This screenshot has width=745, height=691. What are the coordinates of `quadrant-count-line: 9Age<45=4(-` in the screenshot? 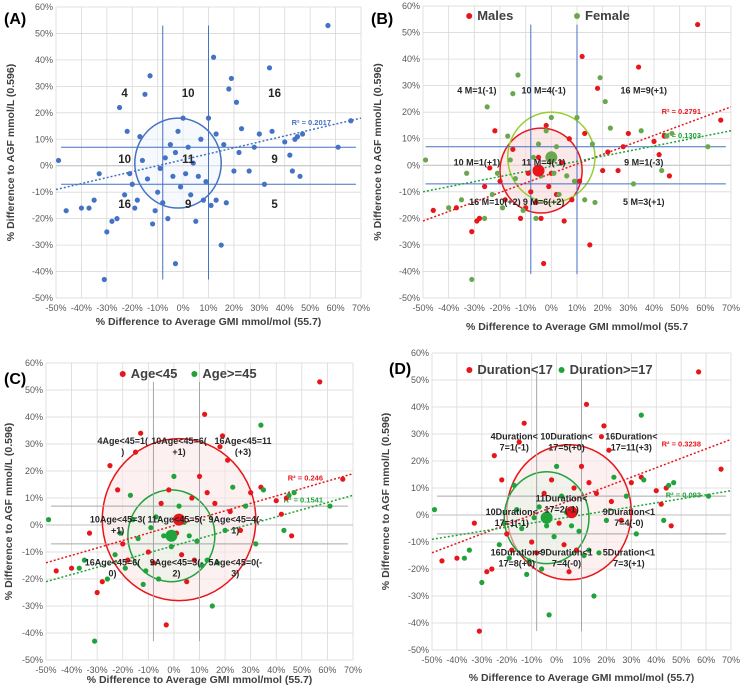 It's located at (236, 519).